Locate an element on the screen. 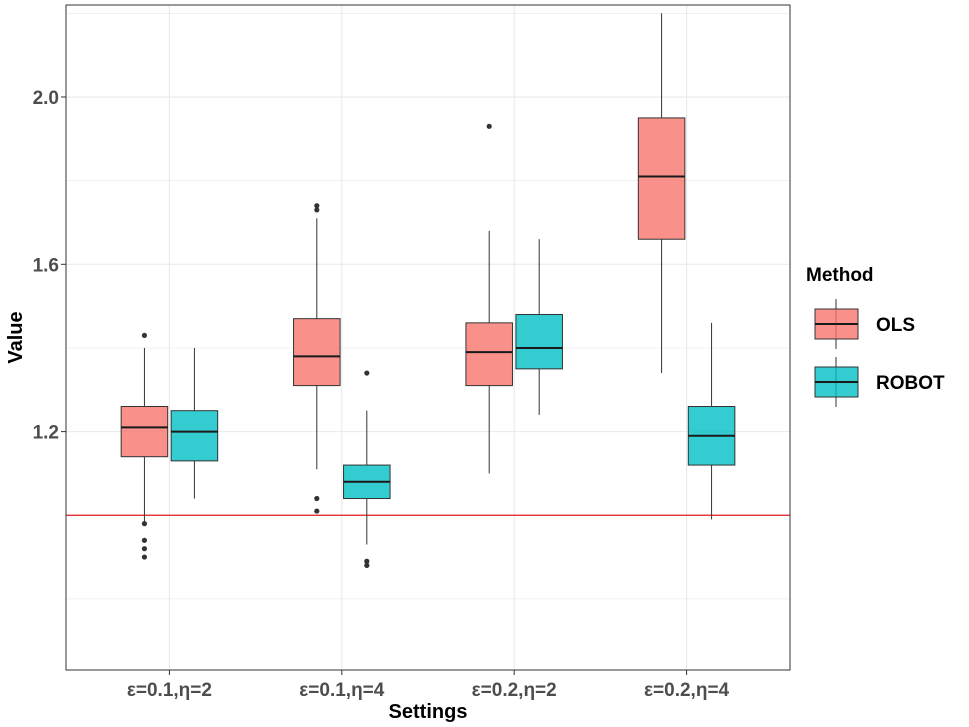  legend-item-robot: ROBOT is located at coordinates (879, 382).